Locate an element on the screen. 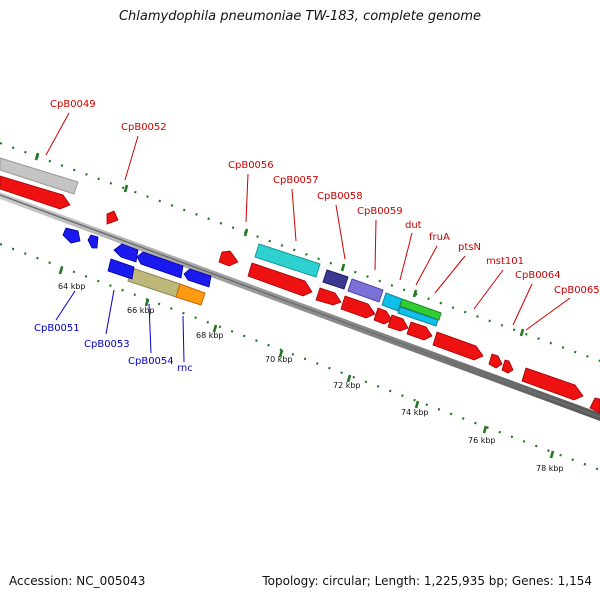 The image size is (600, 600). navy-feature is located at coordinates (335, 279).